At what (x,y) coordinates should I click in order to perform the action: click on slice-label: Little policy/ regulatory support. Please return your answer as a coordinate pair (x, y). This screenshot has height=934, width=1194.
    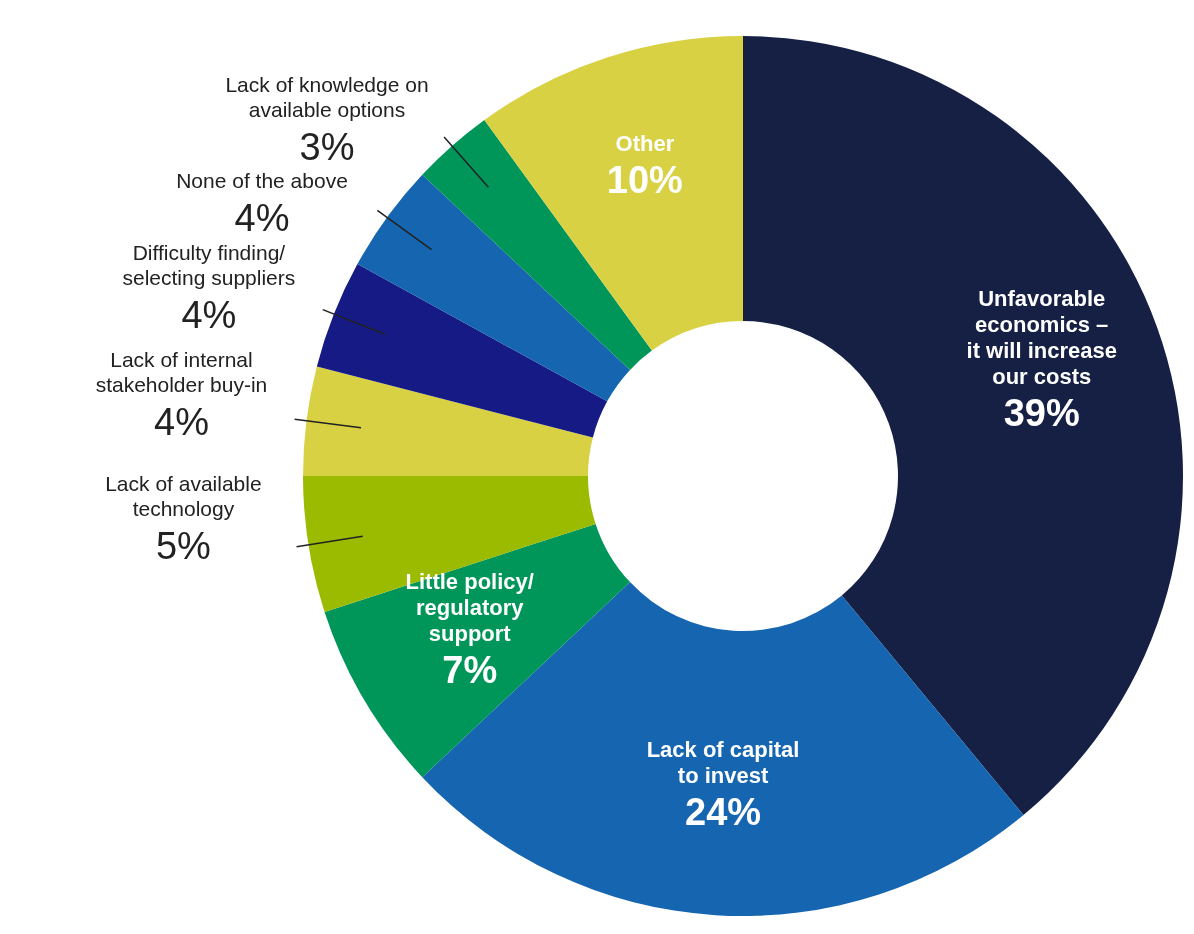
    Looking at the image, I should click on (469, 607).